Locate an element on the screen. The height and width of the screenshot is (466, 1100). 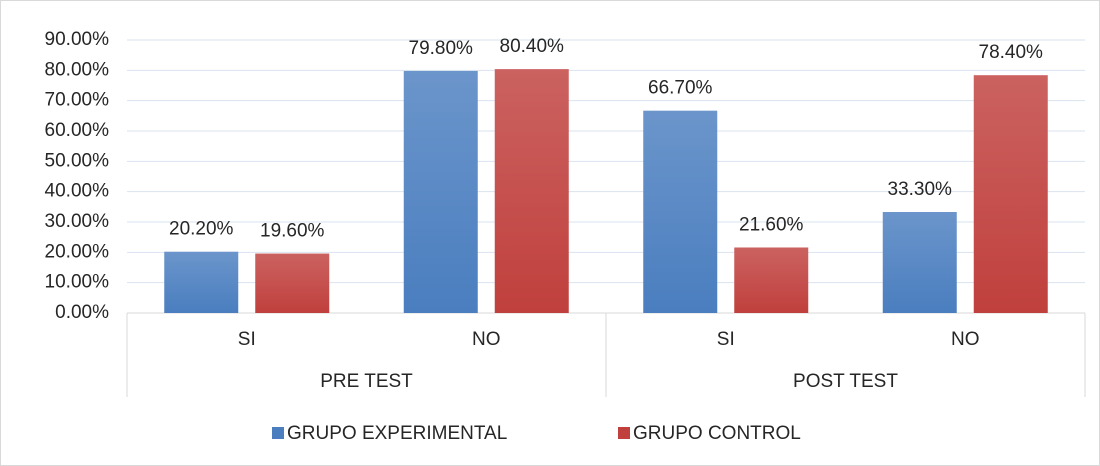
data-label: 33.30% is located at coordinates (920, 189).